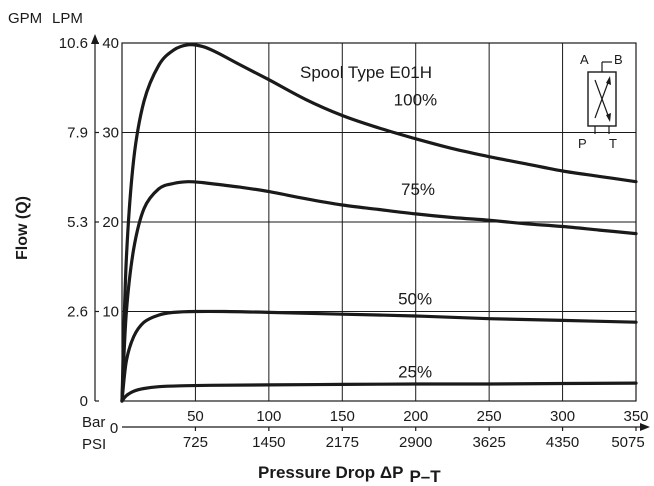  What do you see at coordinates (95, 39) in the screenshot?
I see `y-axis-arrow-icon` at bounding box center [95, 39].